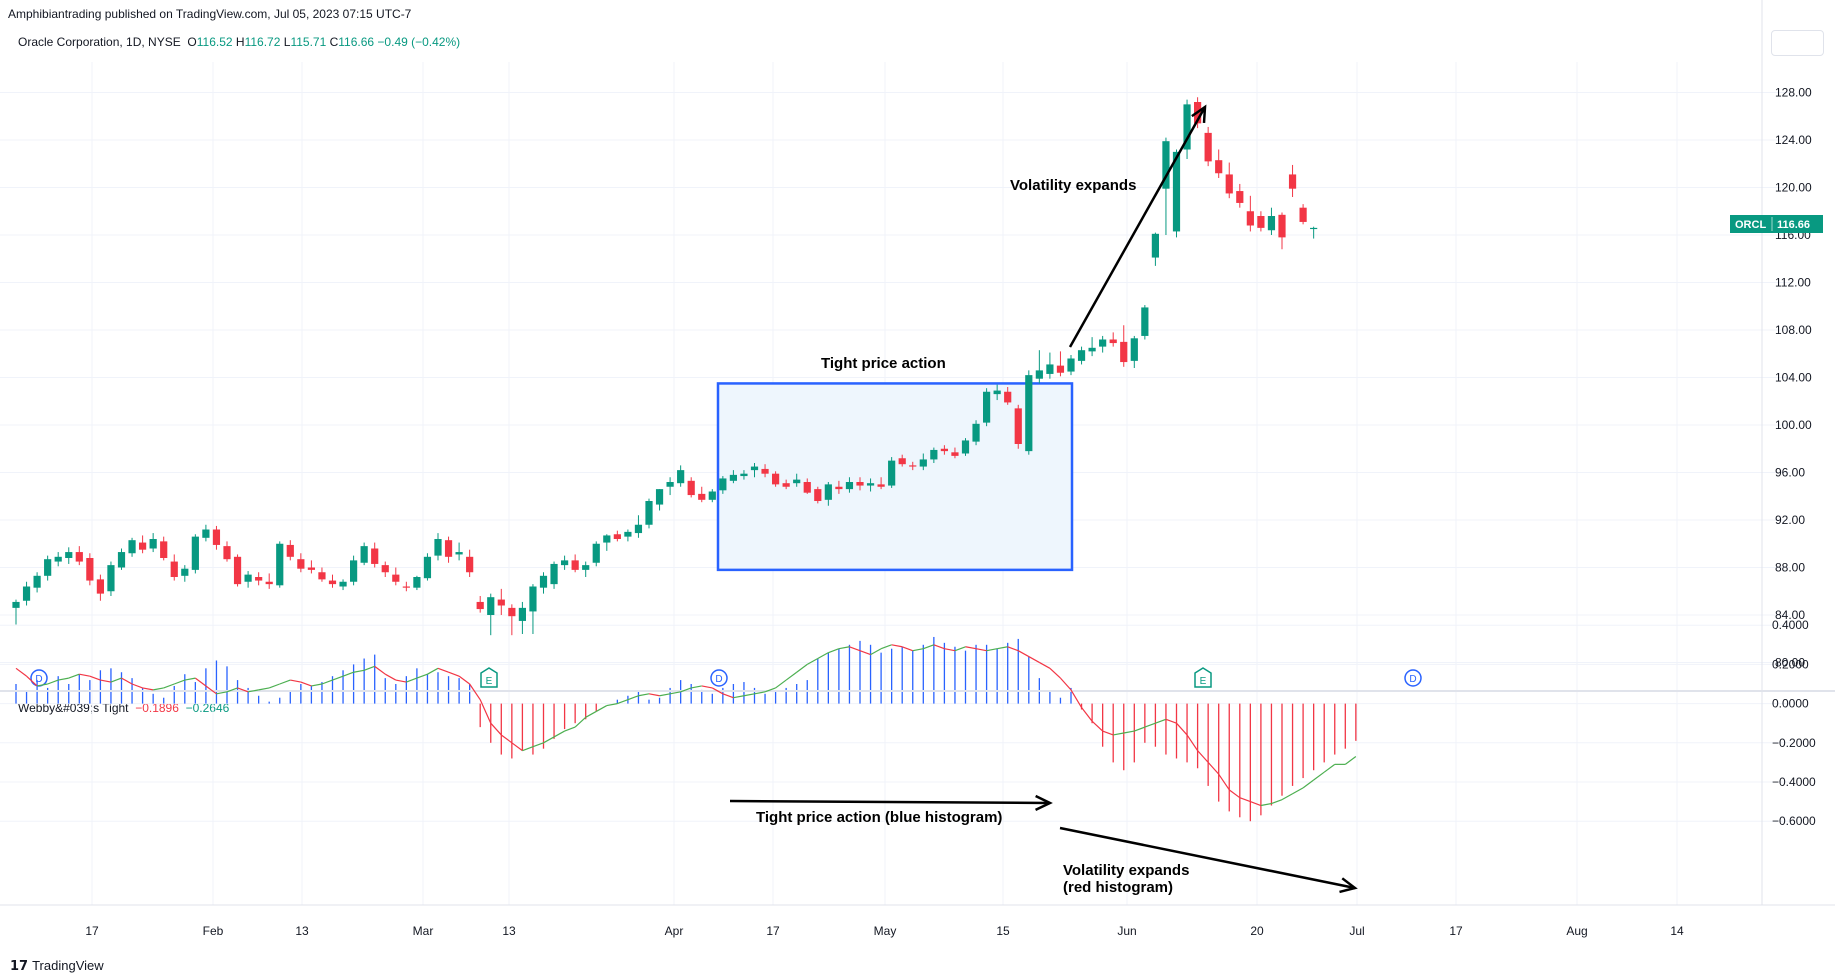  I want to click on earnings-marker-icon, so click(489, 677).